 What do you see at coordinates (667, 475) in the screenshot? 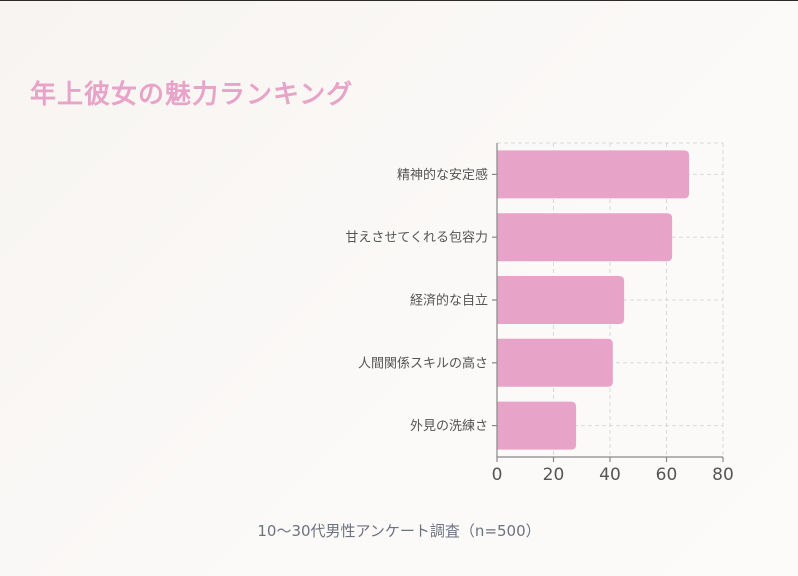
I see `x-tick-label: 60` at bounding box center [667, 475].